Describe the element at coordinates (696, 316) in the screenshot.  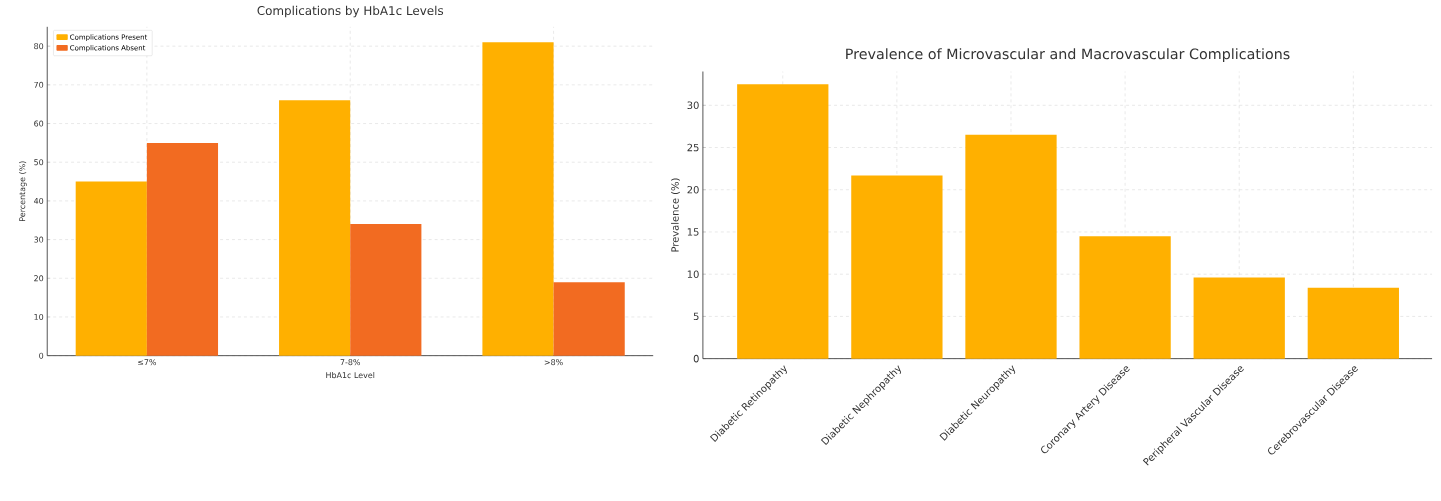
I see `y-tick-label: 5` at that location.